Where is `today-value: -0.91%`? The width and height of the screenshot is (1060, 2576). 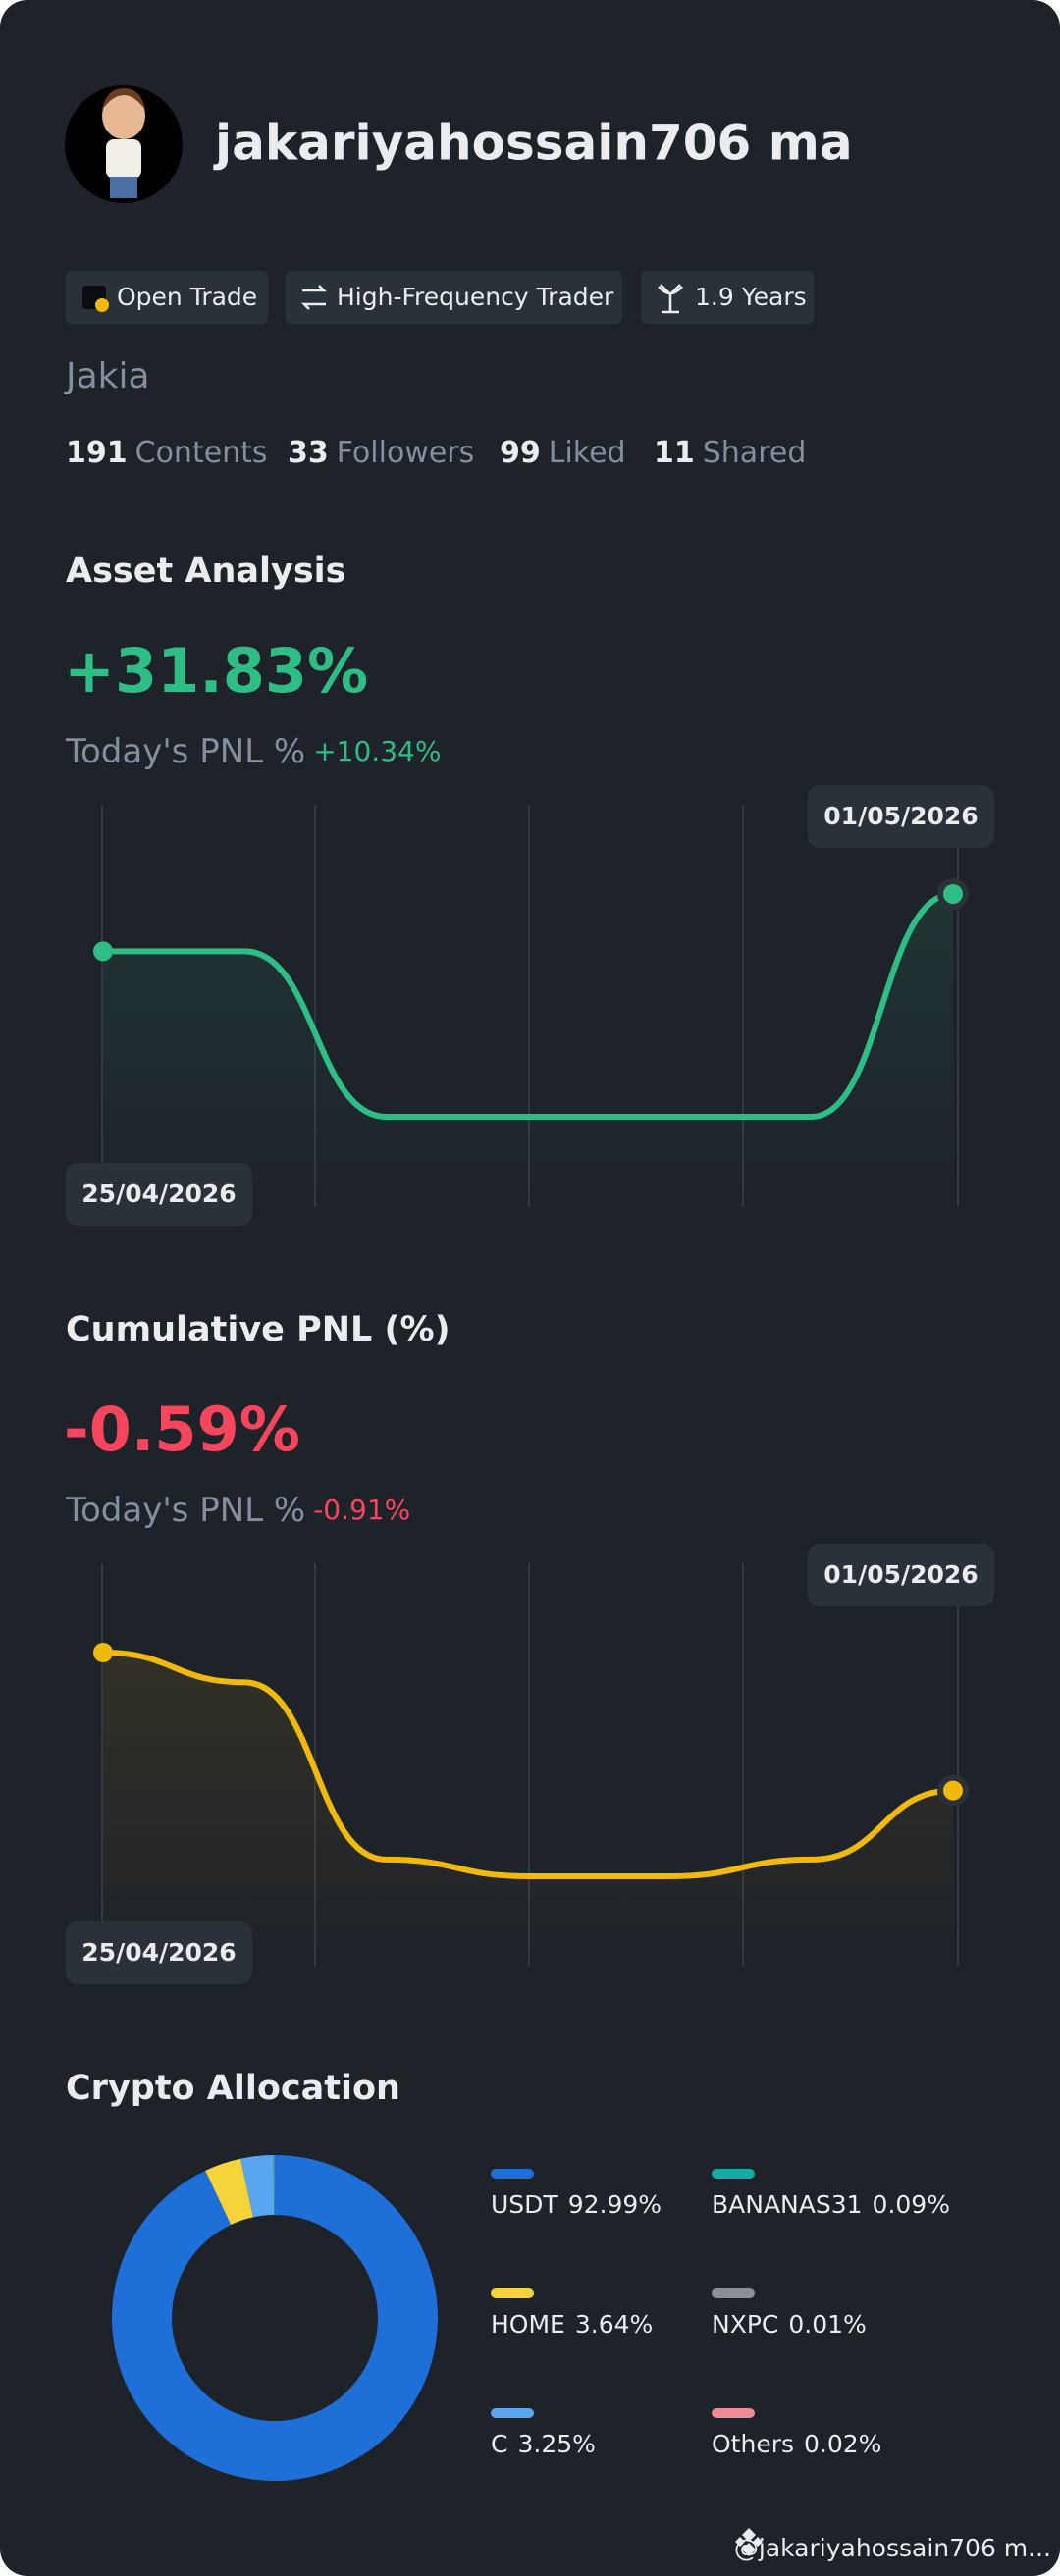
today-value: -0.91% is located at coordinates (361, 1510).